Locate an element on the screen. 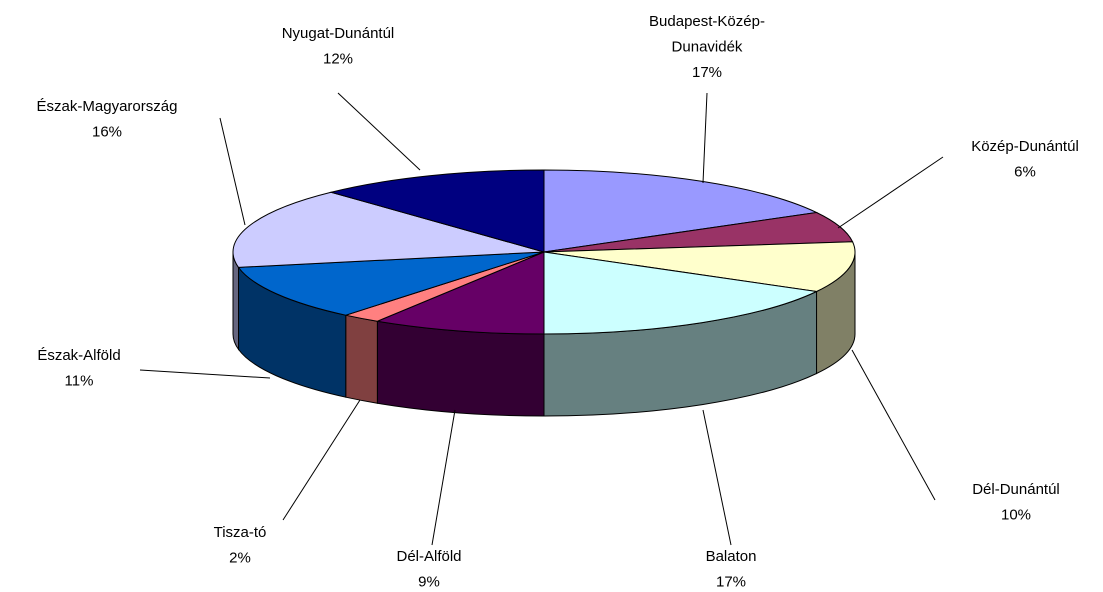 This screenshot has width=1103, height=592. category-label: Nyugat-Dunántúl is located at coordinates (338, 33).